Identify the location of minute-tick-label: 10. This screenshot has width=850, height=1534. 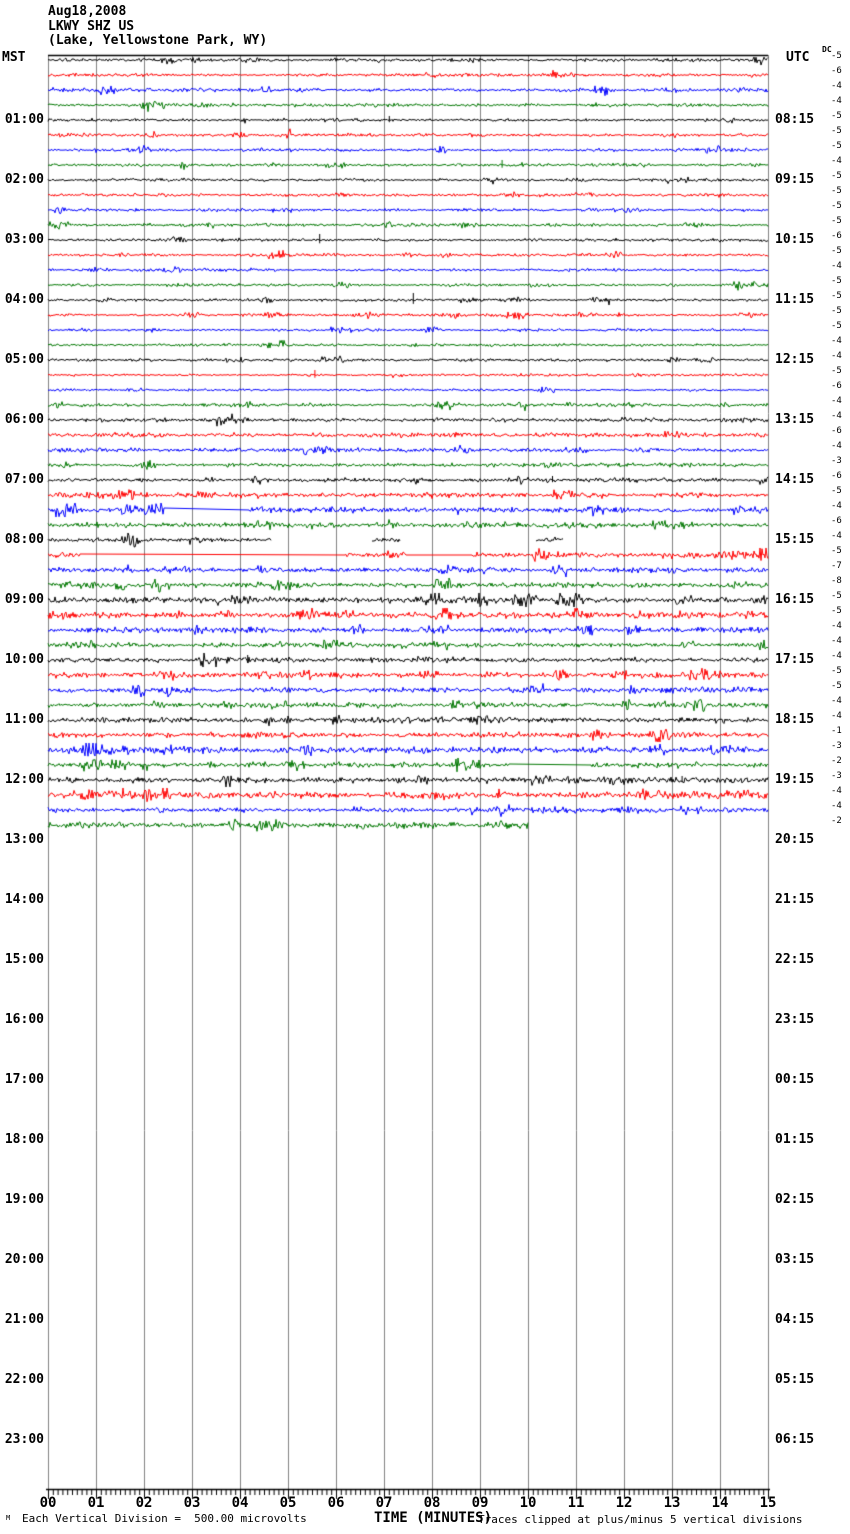
(528, 1503).